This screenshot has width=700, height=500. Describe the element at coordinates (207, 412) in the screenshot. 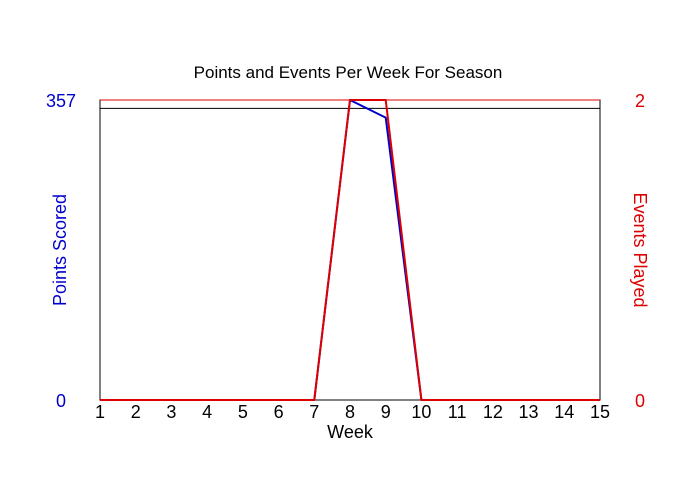

I see `x-tick-label-4: 4` at that location.